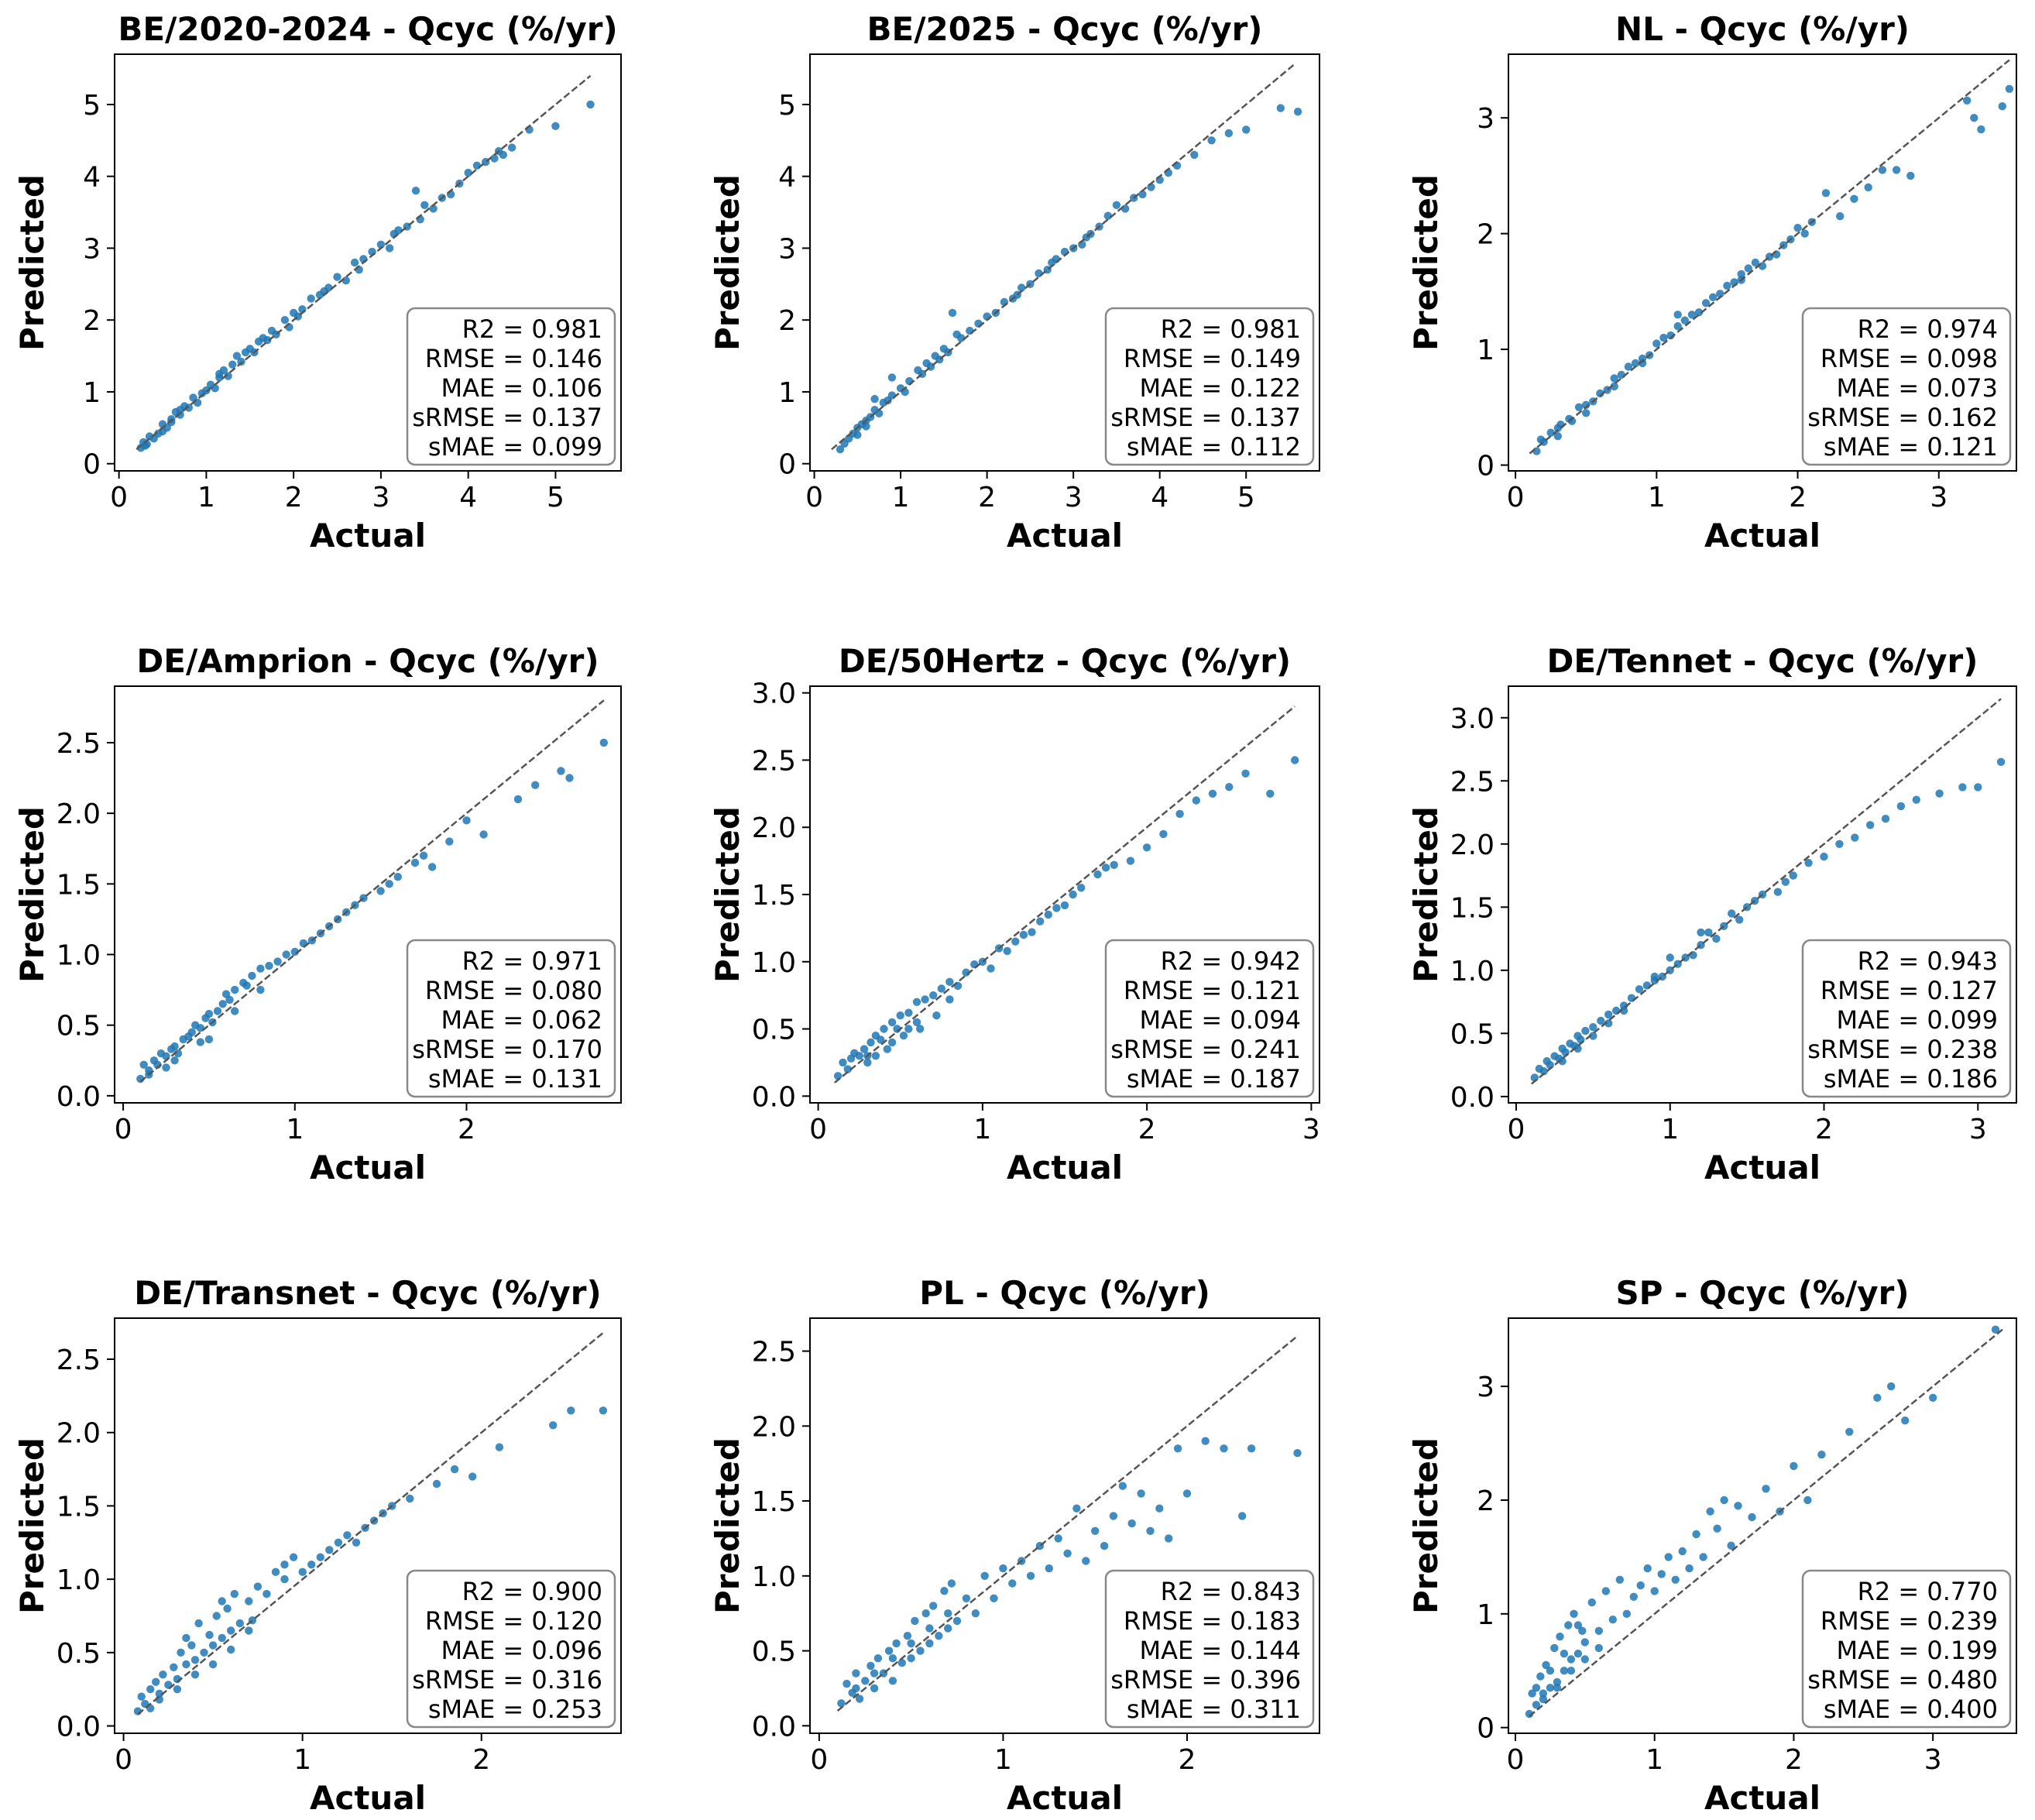 This screenshot has width=2035, height=1820. Describe the element at coordinates (1159, 498) in the screenshot. I see `x-tick-label: 4` at that location.